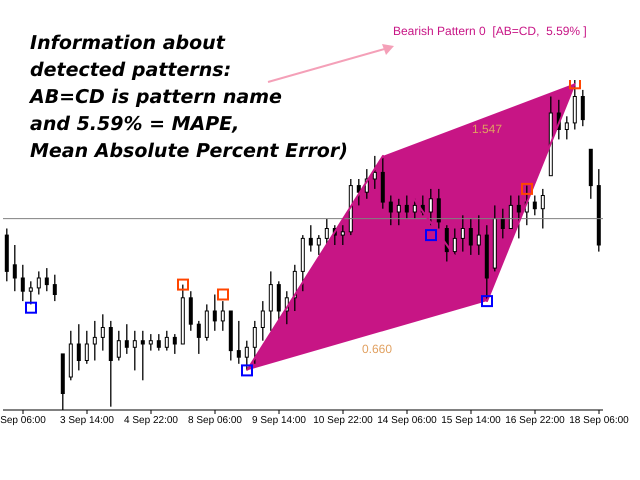 This screenshot has width=640, height=480. Describe the element at coordinates (535, 420) in the screenshot. I see `x-tick-label: 16 Sep 22:00` at that location.